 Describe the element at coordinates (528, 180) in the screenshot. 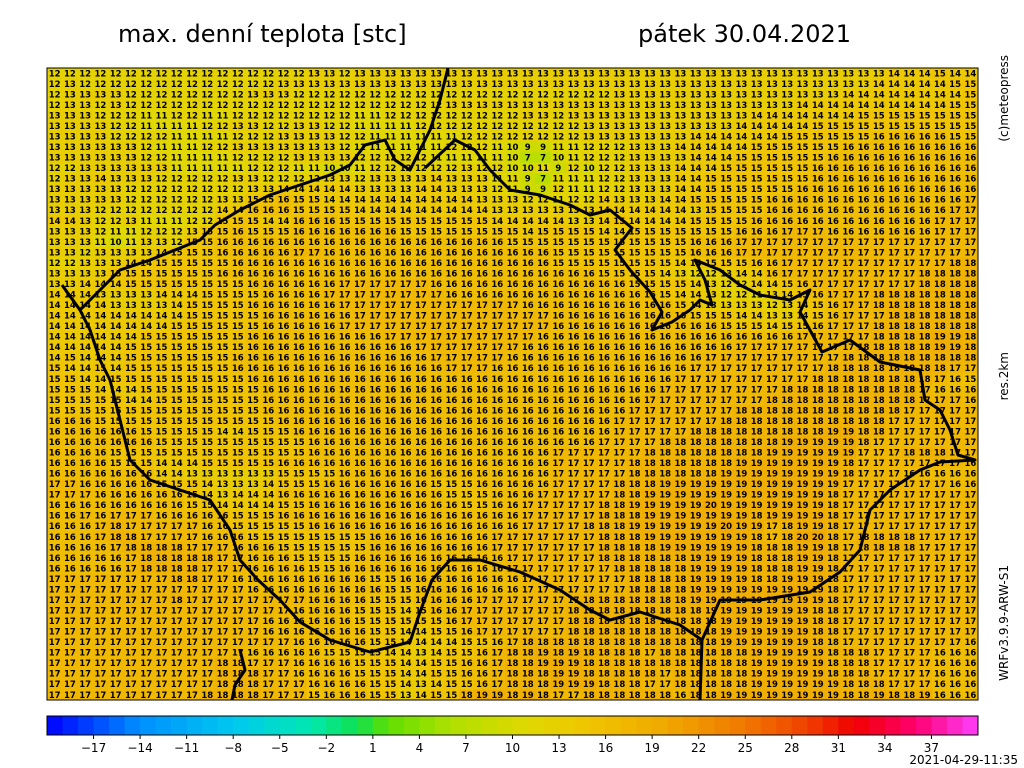

I see `cell-value: 9` at that location.